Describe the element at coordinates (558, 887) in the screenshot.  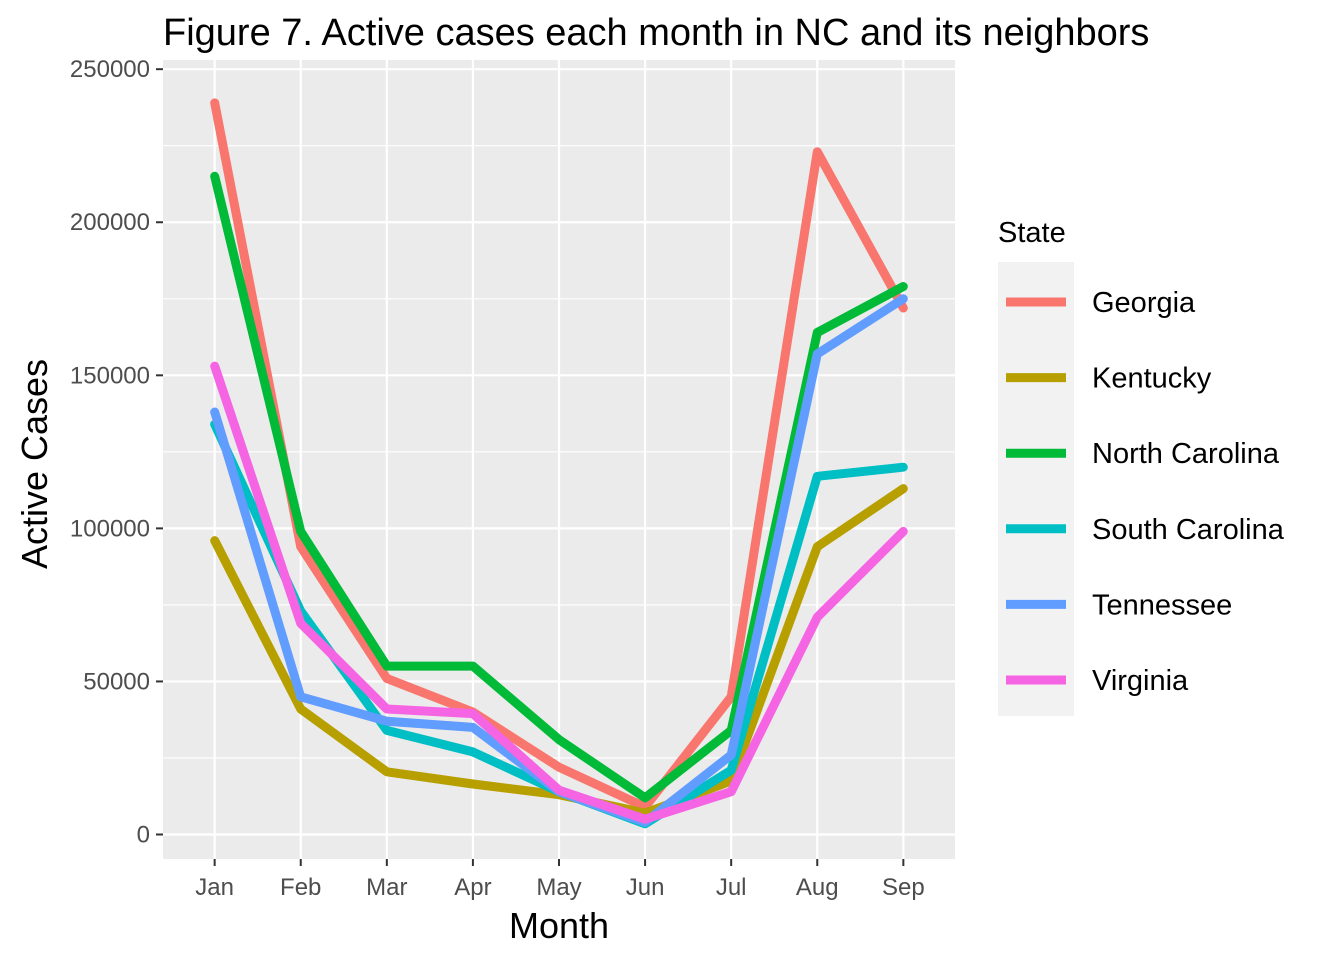
I see `x-tick-label: May` at that location.